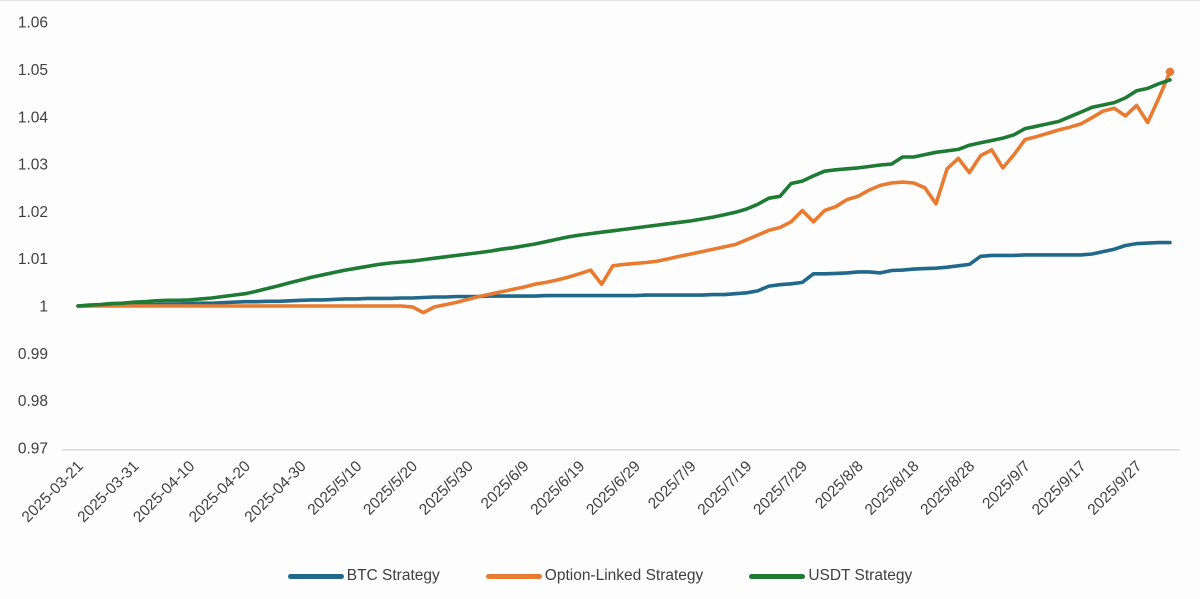 This screenshot has height=599, width=1200. I want to click on legend-item-option-linked-strategy: Option-Linked Strategy, so click(594, 576).